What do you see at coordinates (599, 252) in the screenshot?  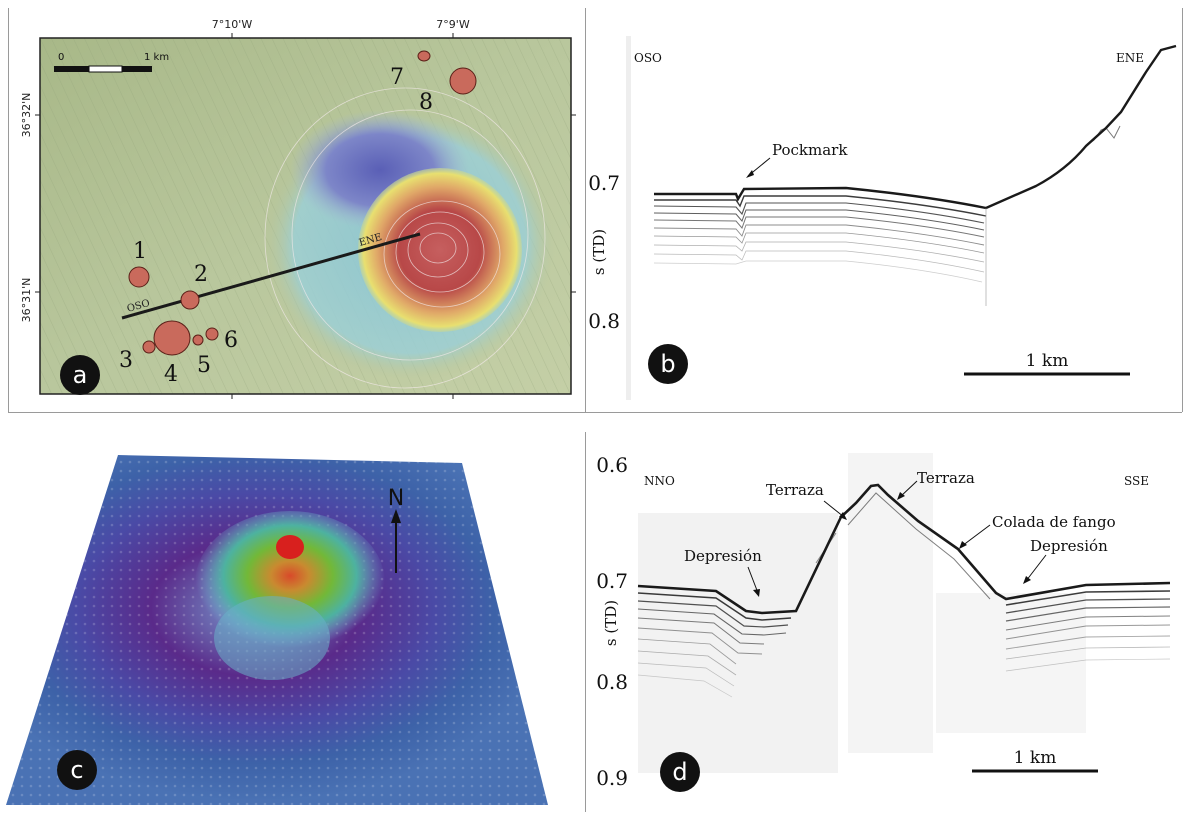 I see `panel-b-y-axis-label: s (TD)` at bounding box center [599, 252].